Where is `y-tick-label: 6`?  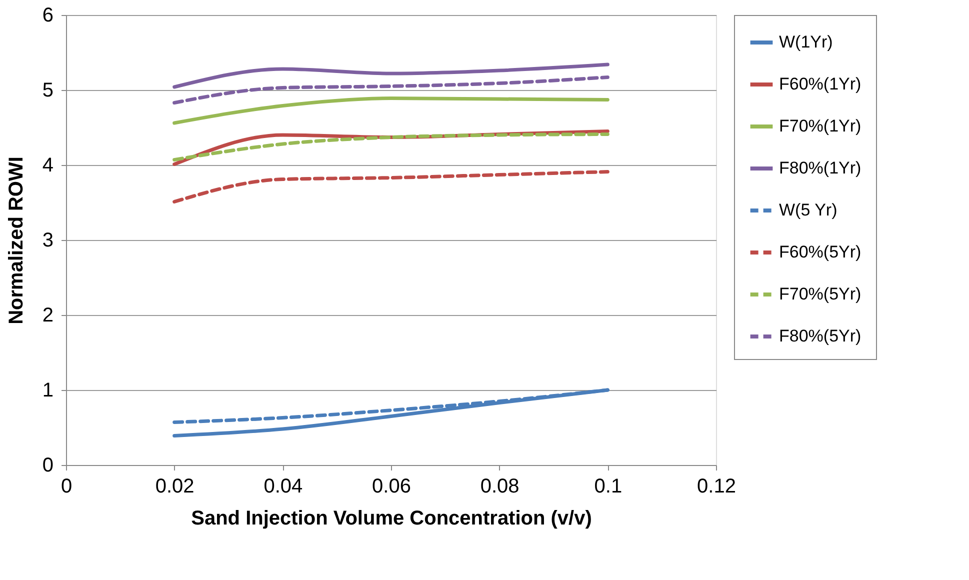
y-tick-label: 6 is located at coordinates (48, 15).